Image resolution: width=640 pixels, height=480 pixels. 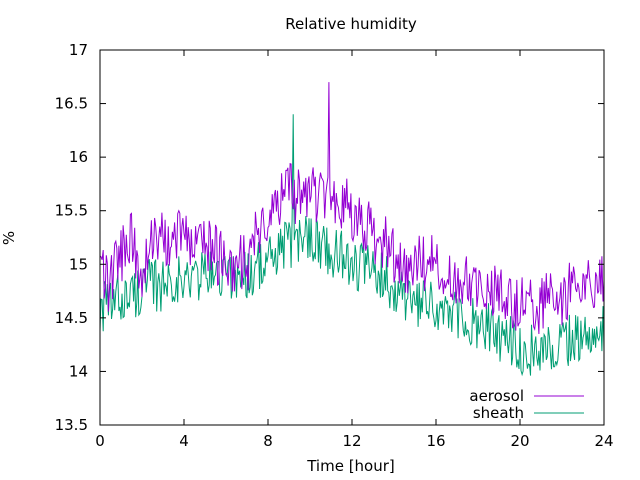 I want to click on legend-label-sheath: sheath, so click(x=498, y=413).